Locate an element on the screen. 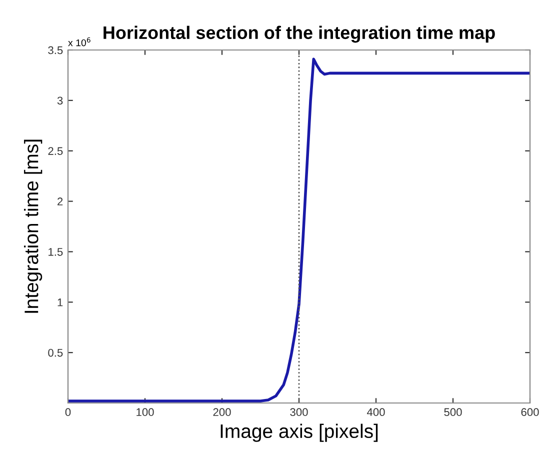  x-tick-label: 300 is located at coordinates (299, 412).